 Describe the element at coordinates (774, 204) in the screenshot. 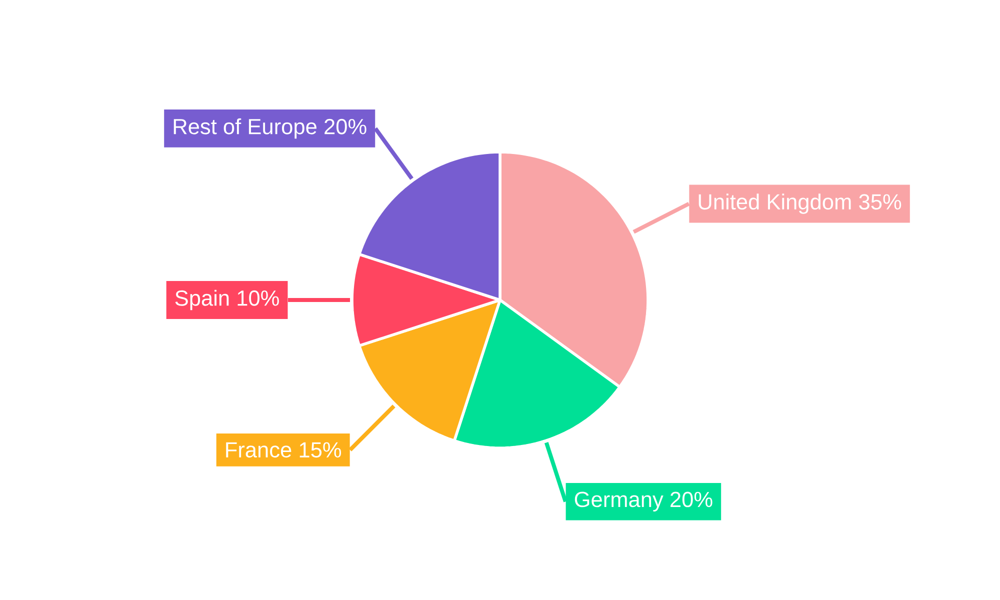

I see `slice-label: United Kingdom` at that location.